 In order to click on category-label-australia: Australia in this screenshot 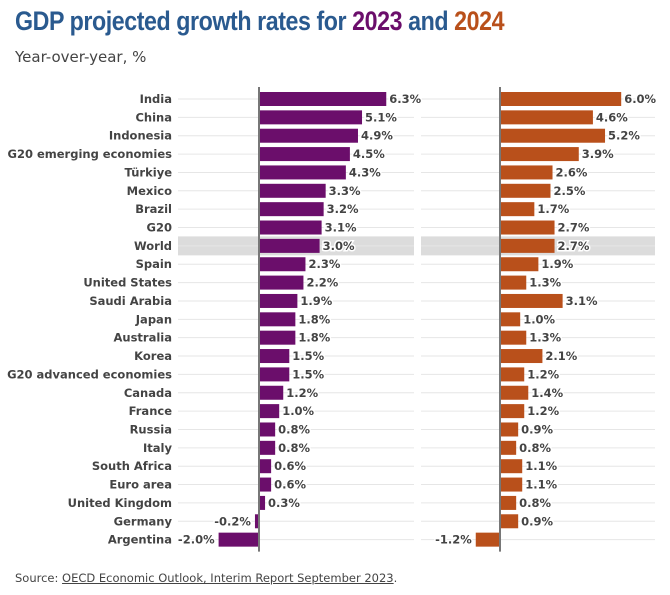, I will do `click(142, 338)`.